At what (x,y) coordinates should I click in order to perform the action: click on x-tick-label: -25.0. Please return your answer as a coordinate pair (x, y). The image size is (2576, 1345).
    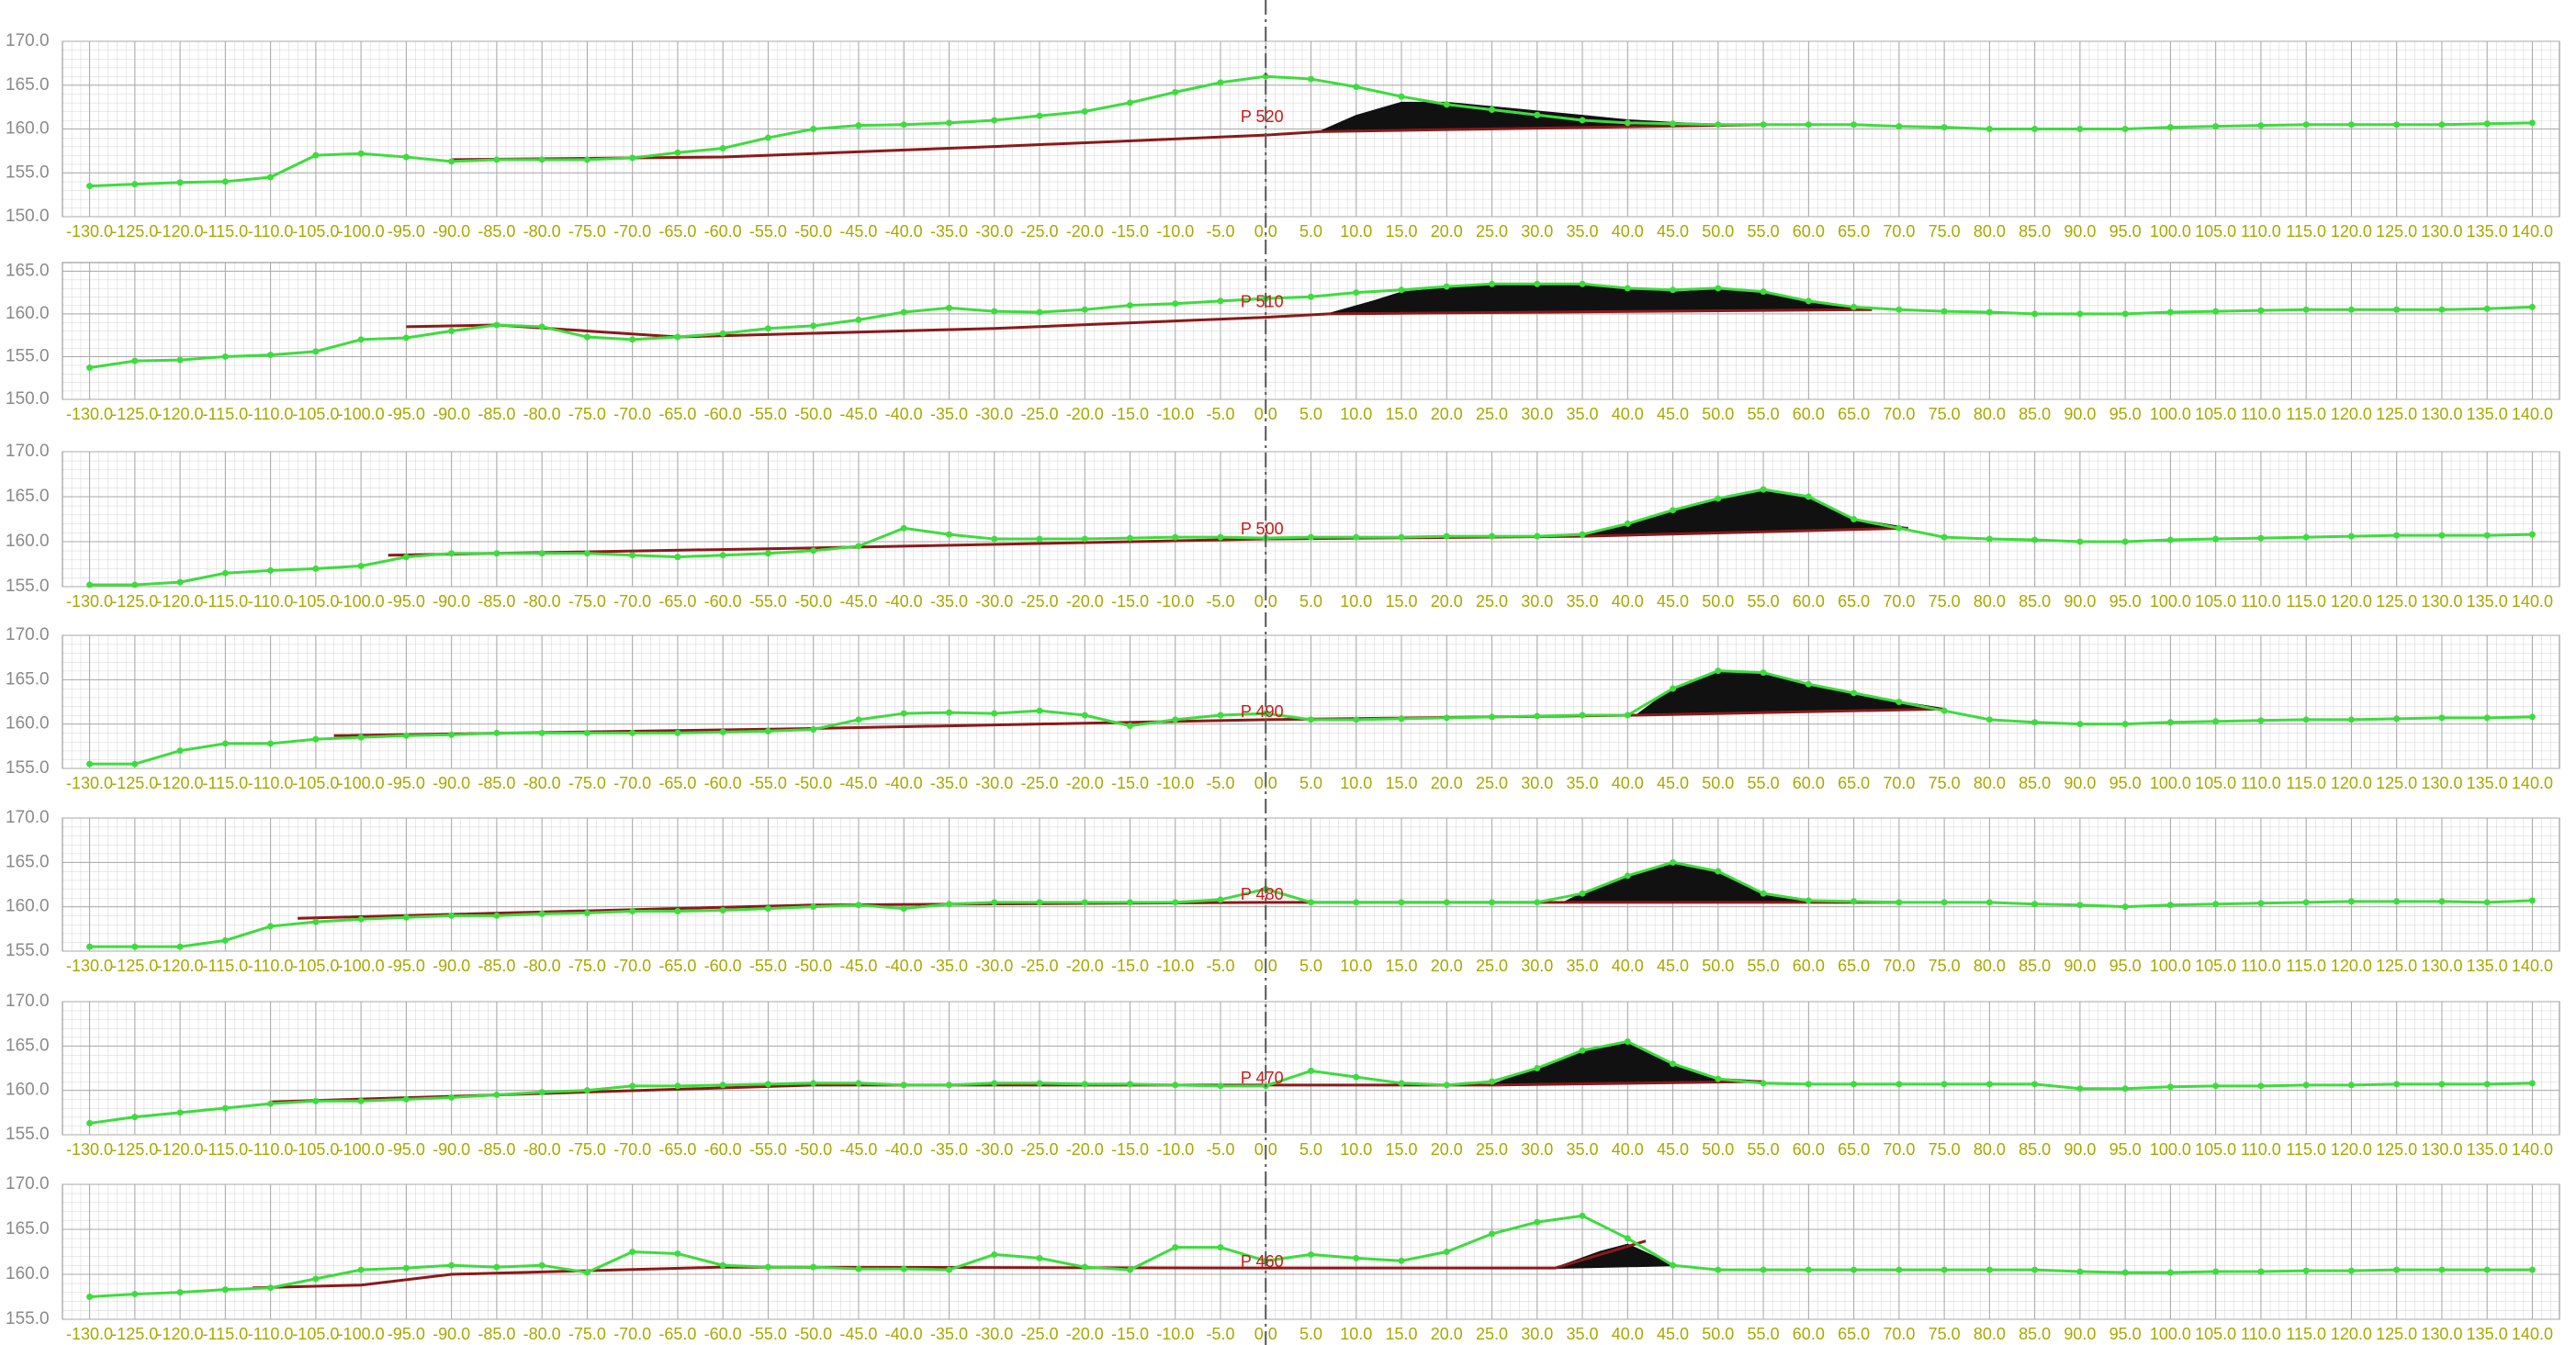
    Looking at the image, I should click on (1039, 1334).